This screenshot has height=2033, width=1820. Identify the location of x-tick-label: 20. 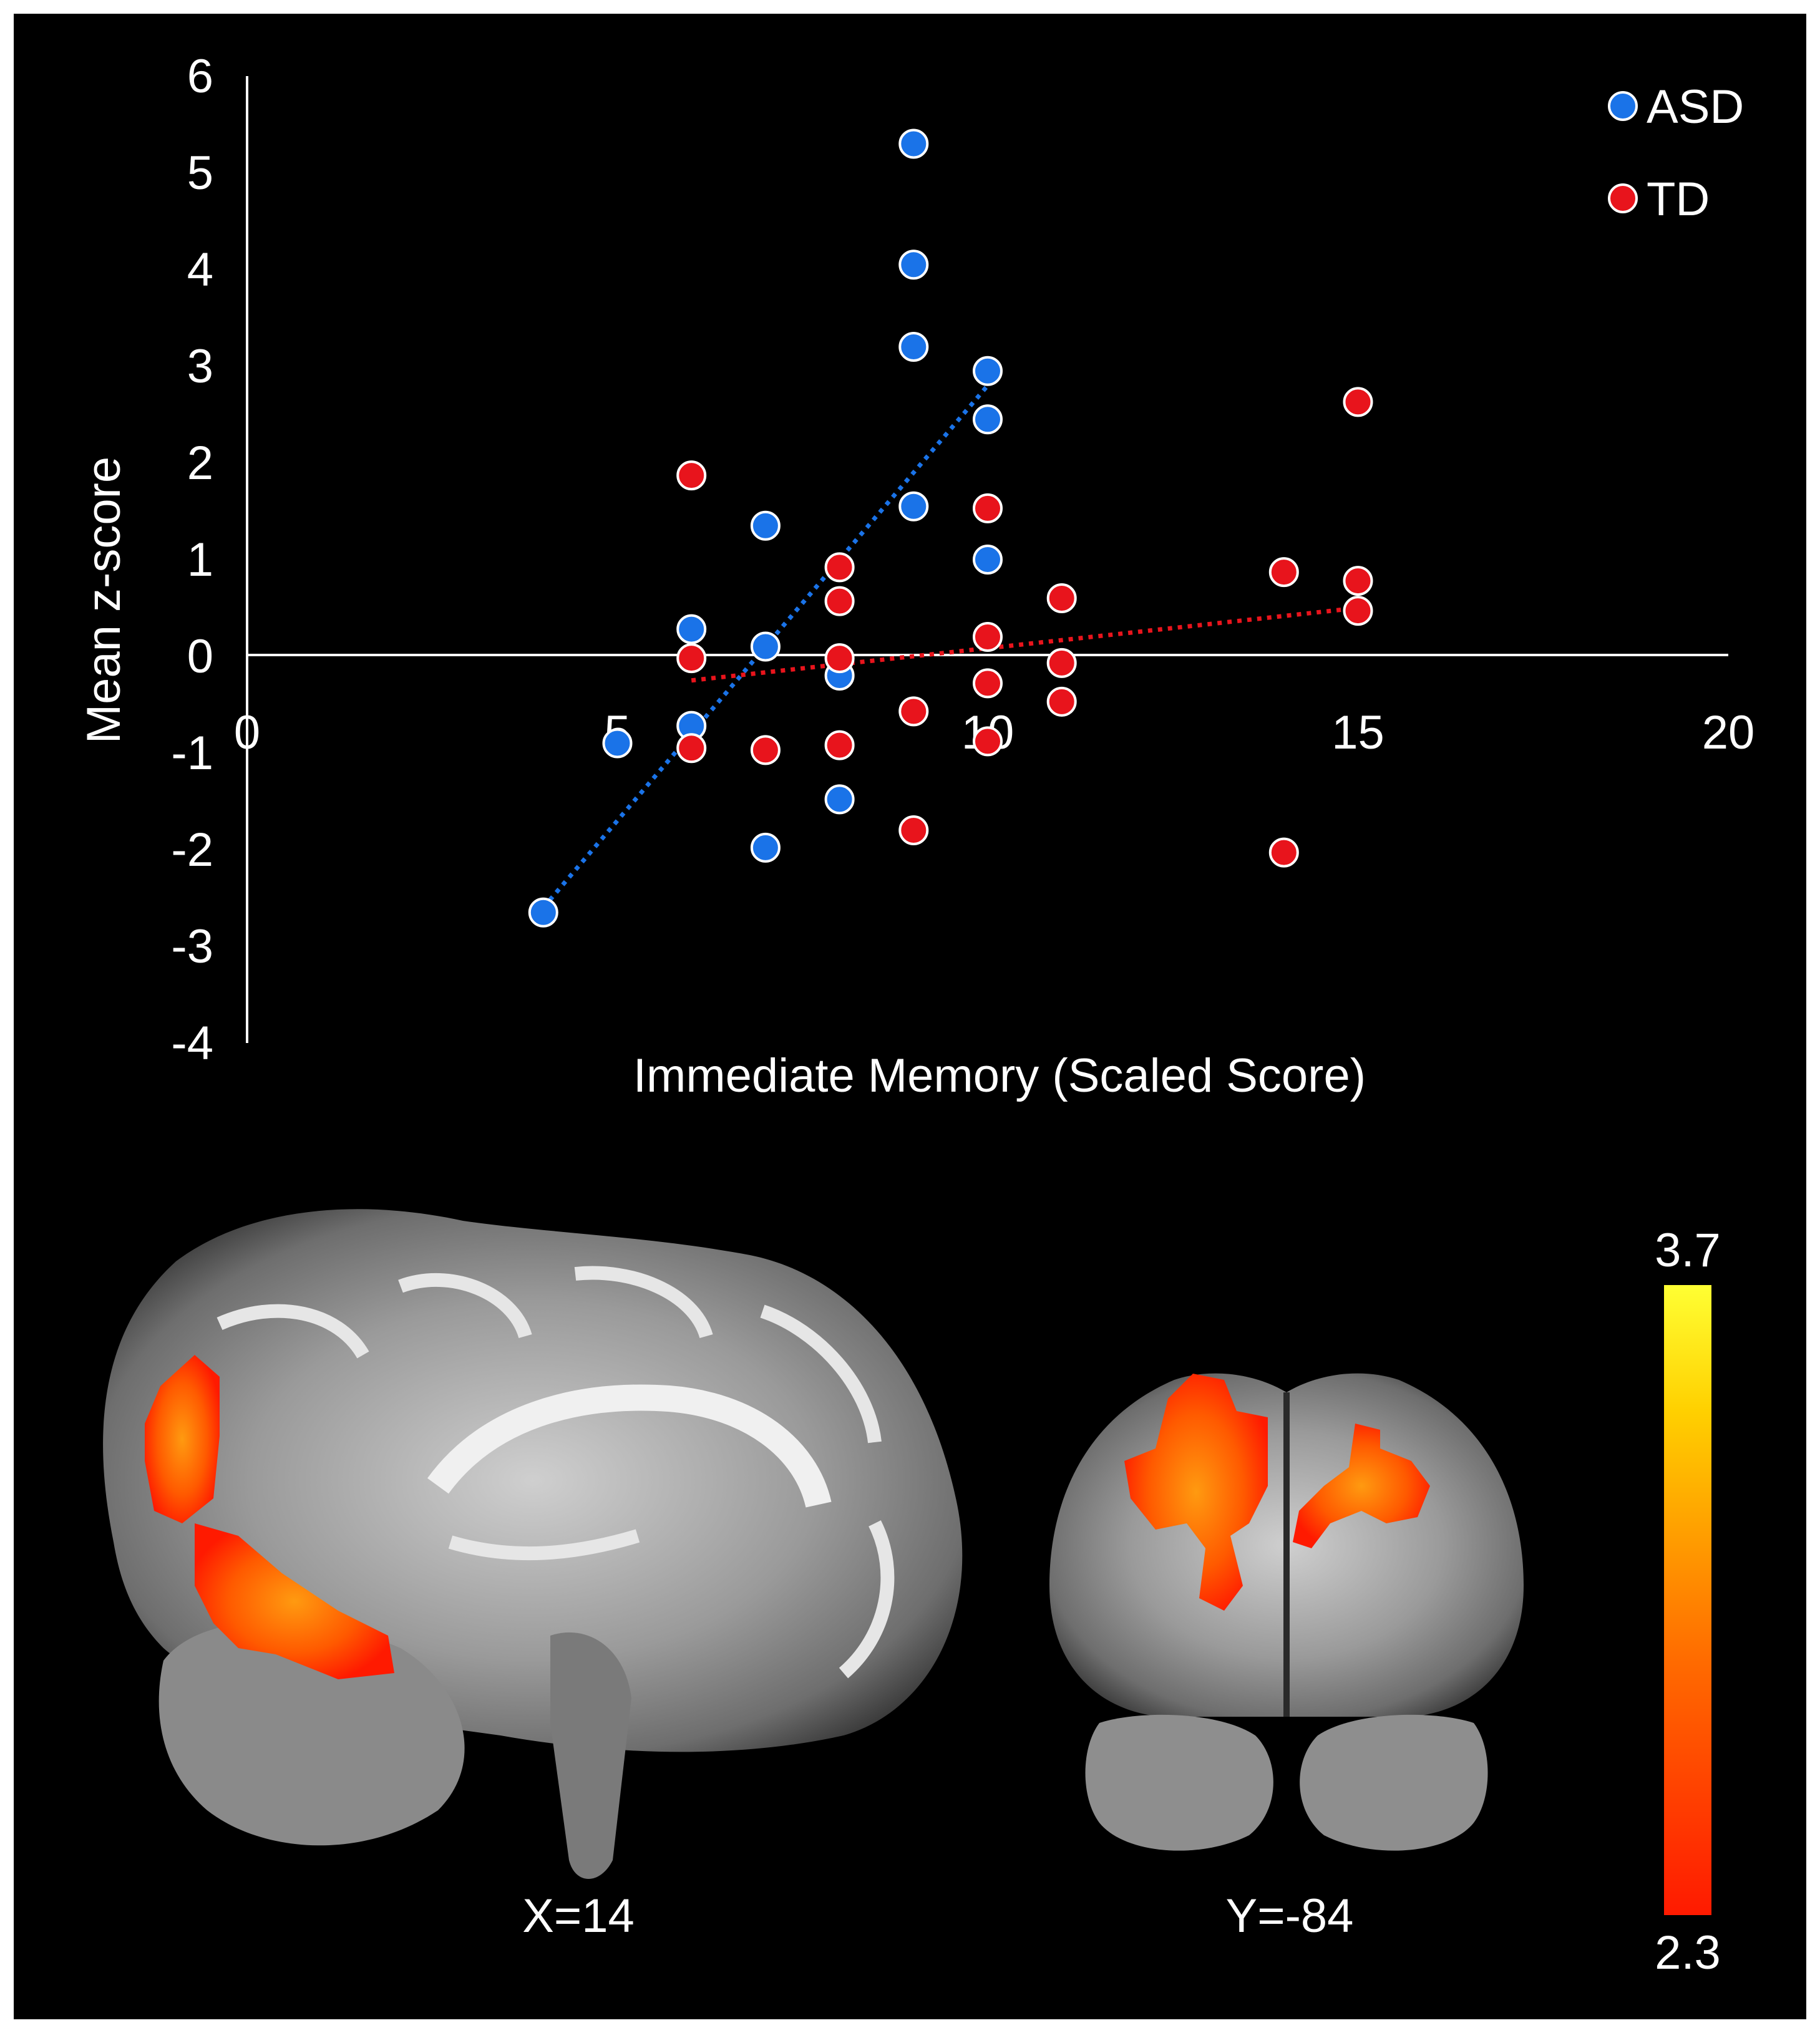
(1728, 732).